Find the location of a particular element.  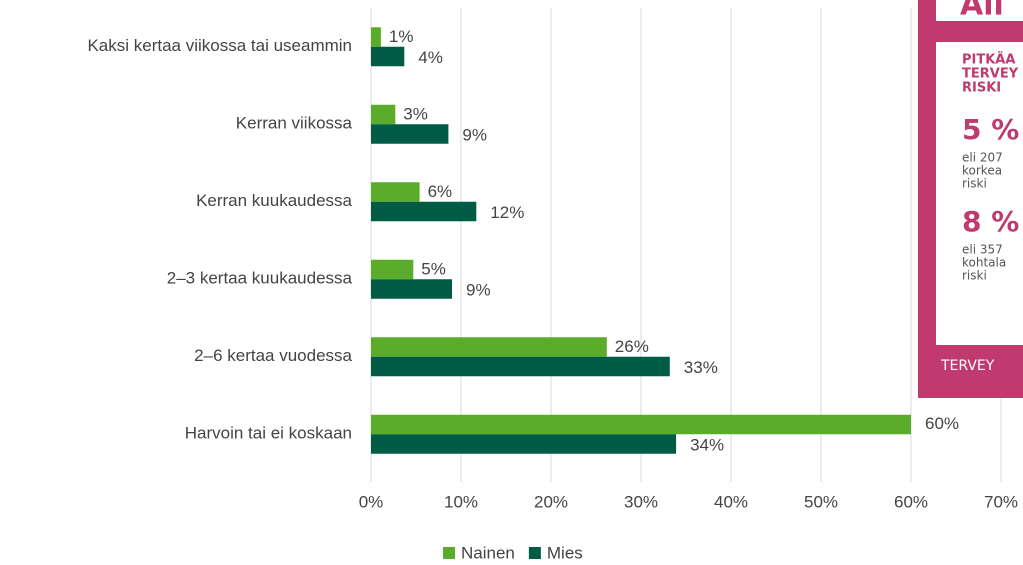

y-tick-label: Kaksi kertaa viikossa tai useammin is located at coordinates (219, 45).